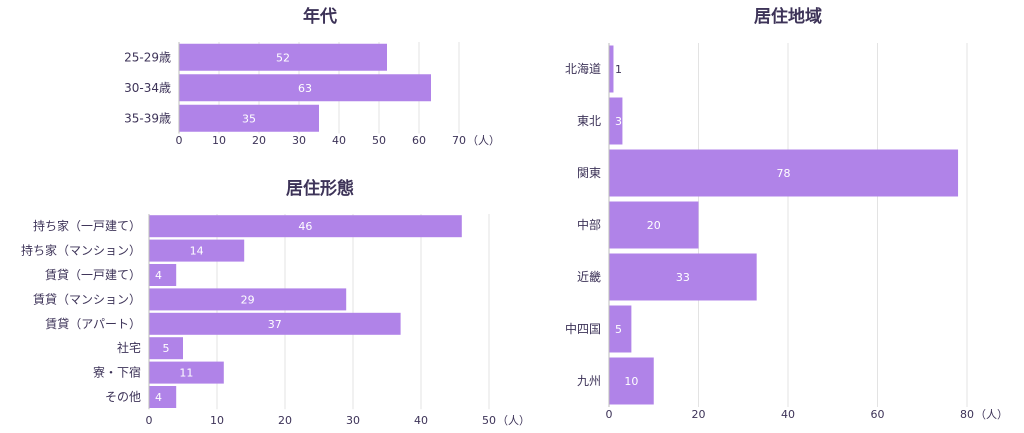  I want to click on housing-category-label: 持ち家（マンション）, so click(81, 250).